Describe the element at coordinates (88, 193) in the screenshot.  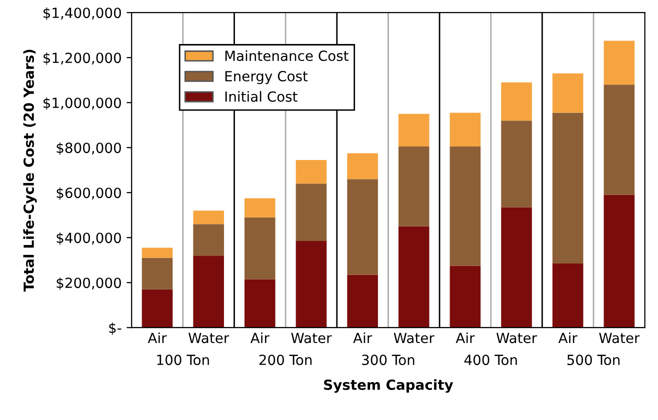
I see `y-tick-label: $600,000` at that location.